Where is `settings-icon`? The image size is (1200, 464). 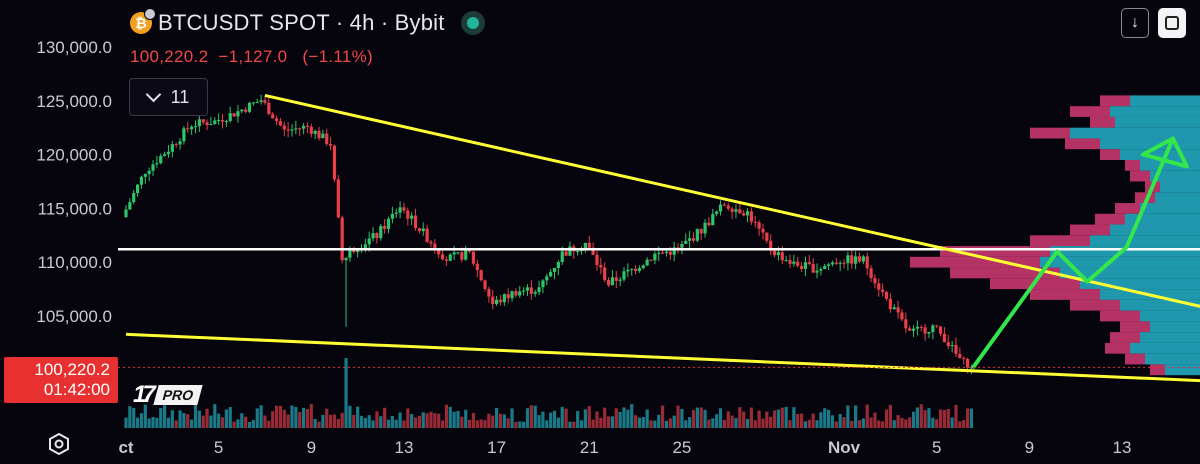
settings-icon is located at coordinates (59, 444).